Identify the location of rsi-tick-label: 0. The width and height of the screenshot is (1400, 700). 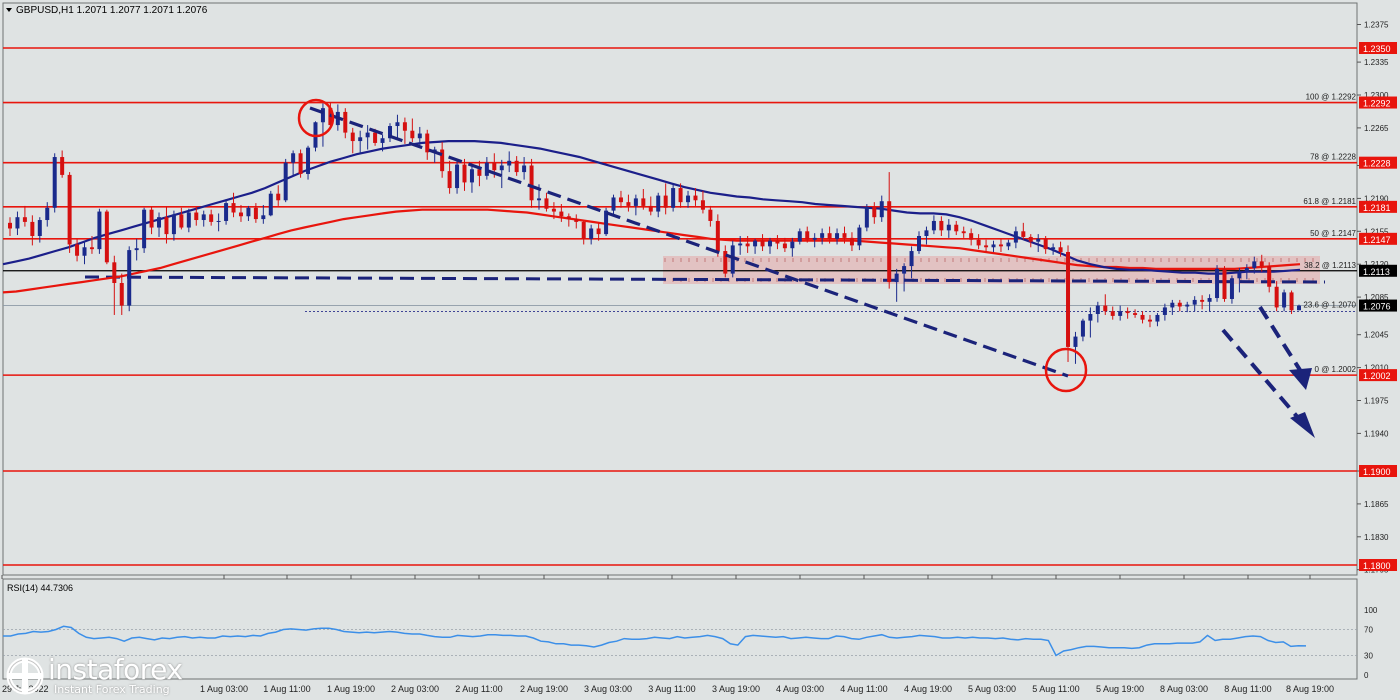
(1366, 675).